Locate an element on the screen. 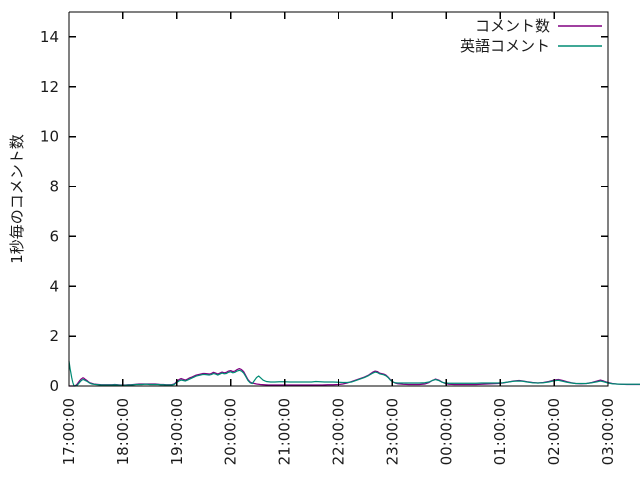 The width and height of the screenshot is (640, 480). x-tick-label: 22:00:00 is located at coordinates (339, 431).